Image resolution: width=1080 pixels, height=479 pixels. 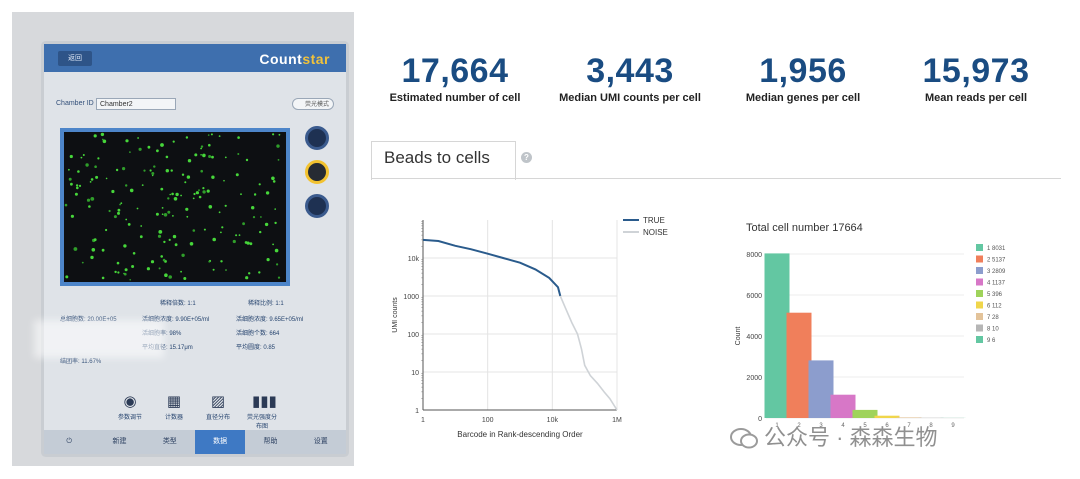 What do you see at coordinates (195, 105) in the screenshot?
I see `chamber-row: Chamber ID Chamber2 荧光模式` at bounding box center [195, 105].